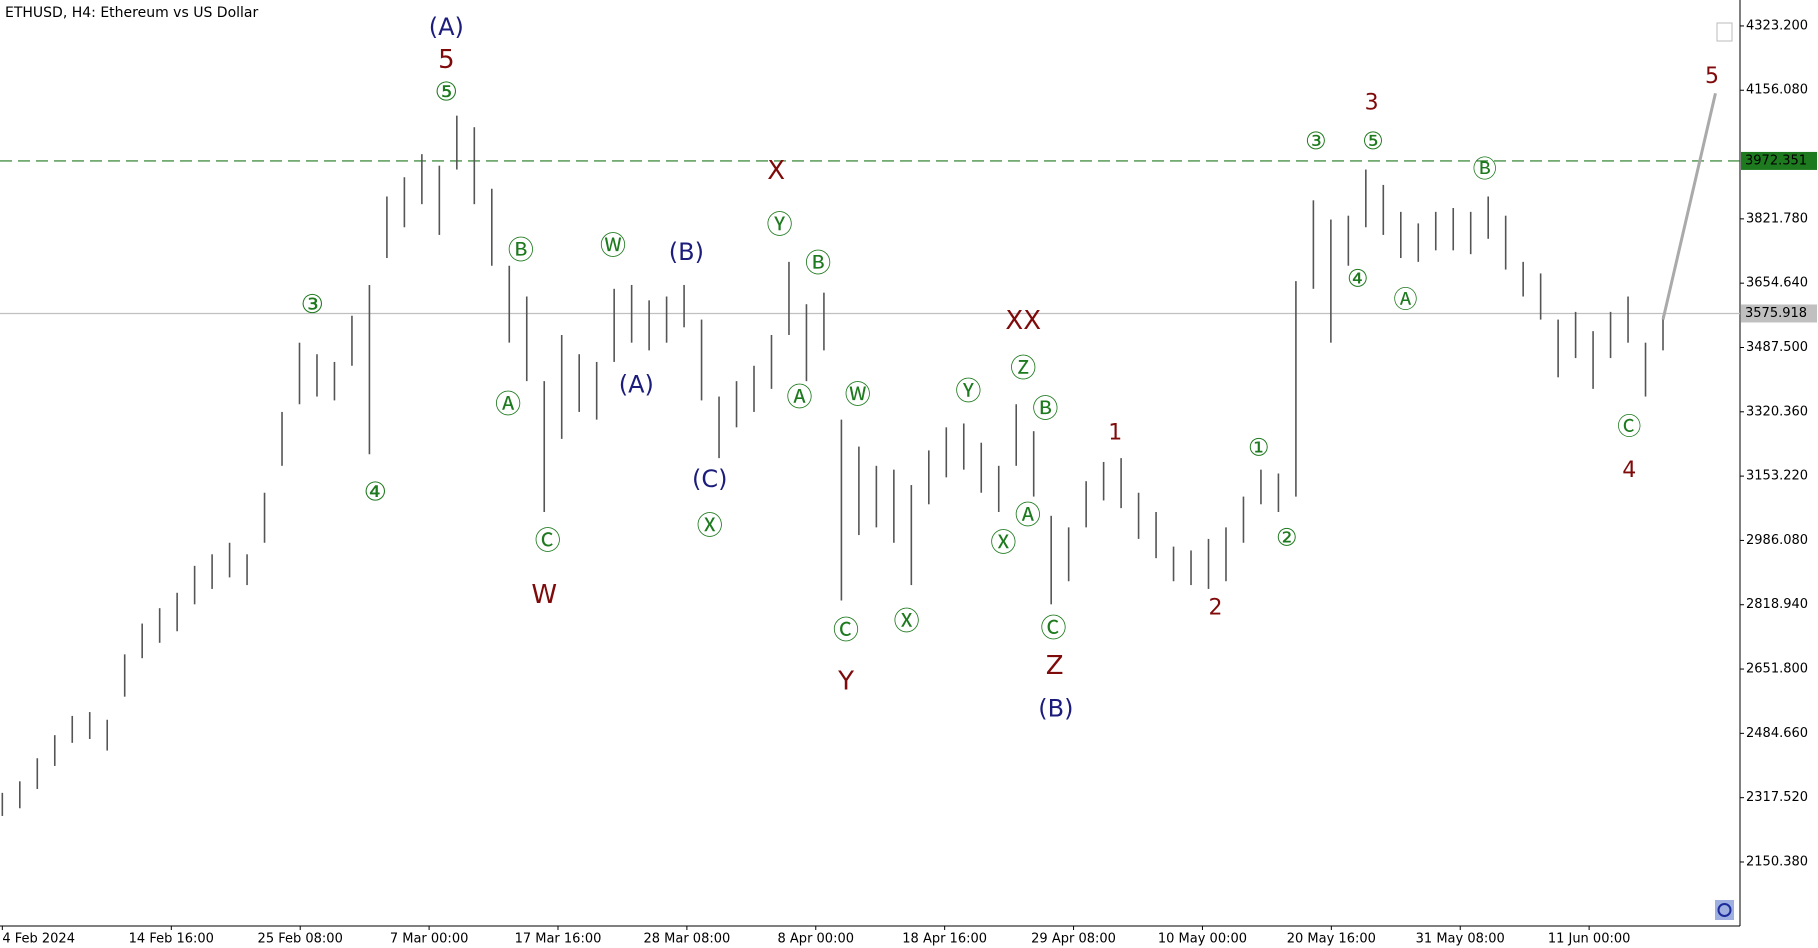  I want to click on wave-label: ①, so click(1259, 448).